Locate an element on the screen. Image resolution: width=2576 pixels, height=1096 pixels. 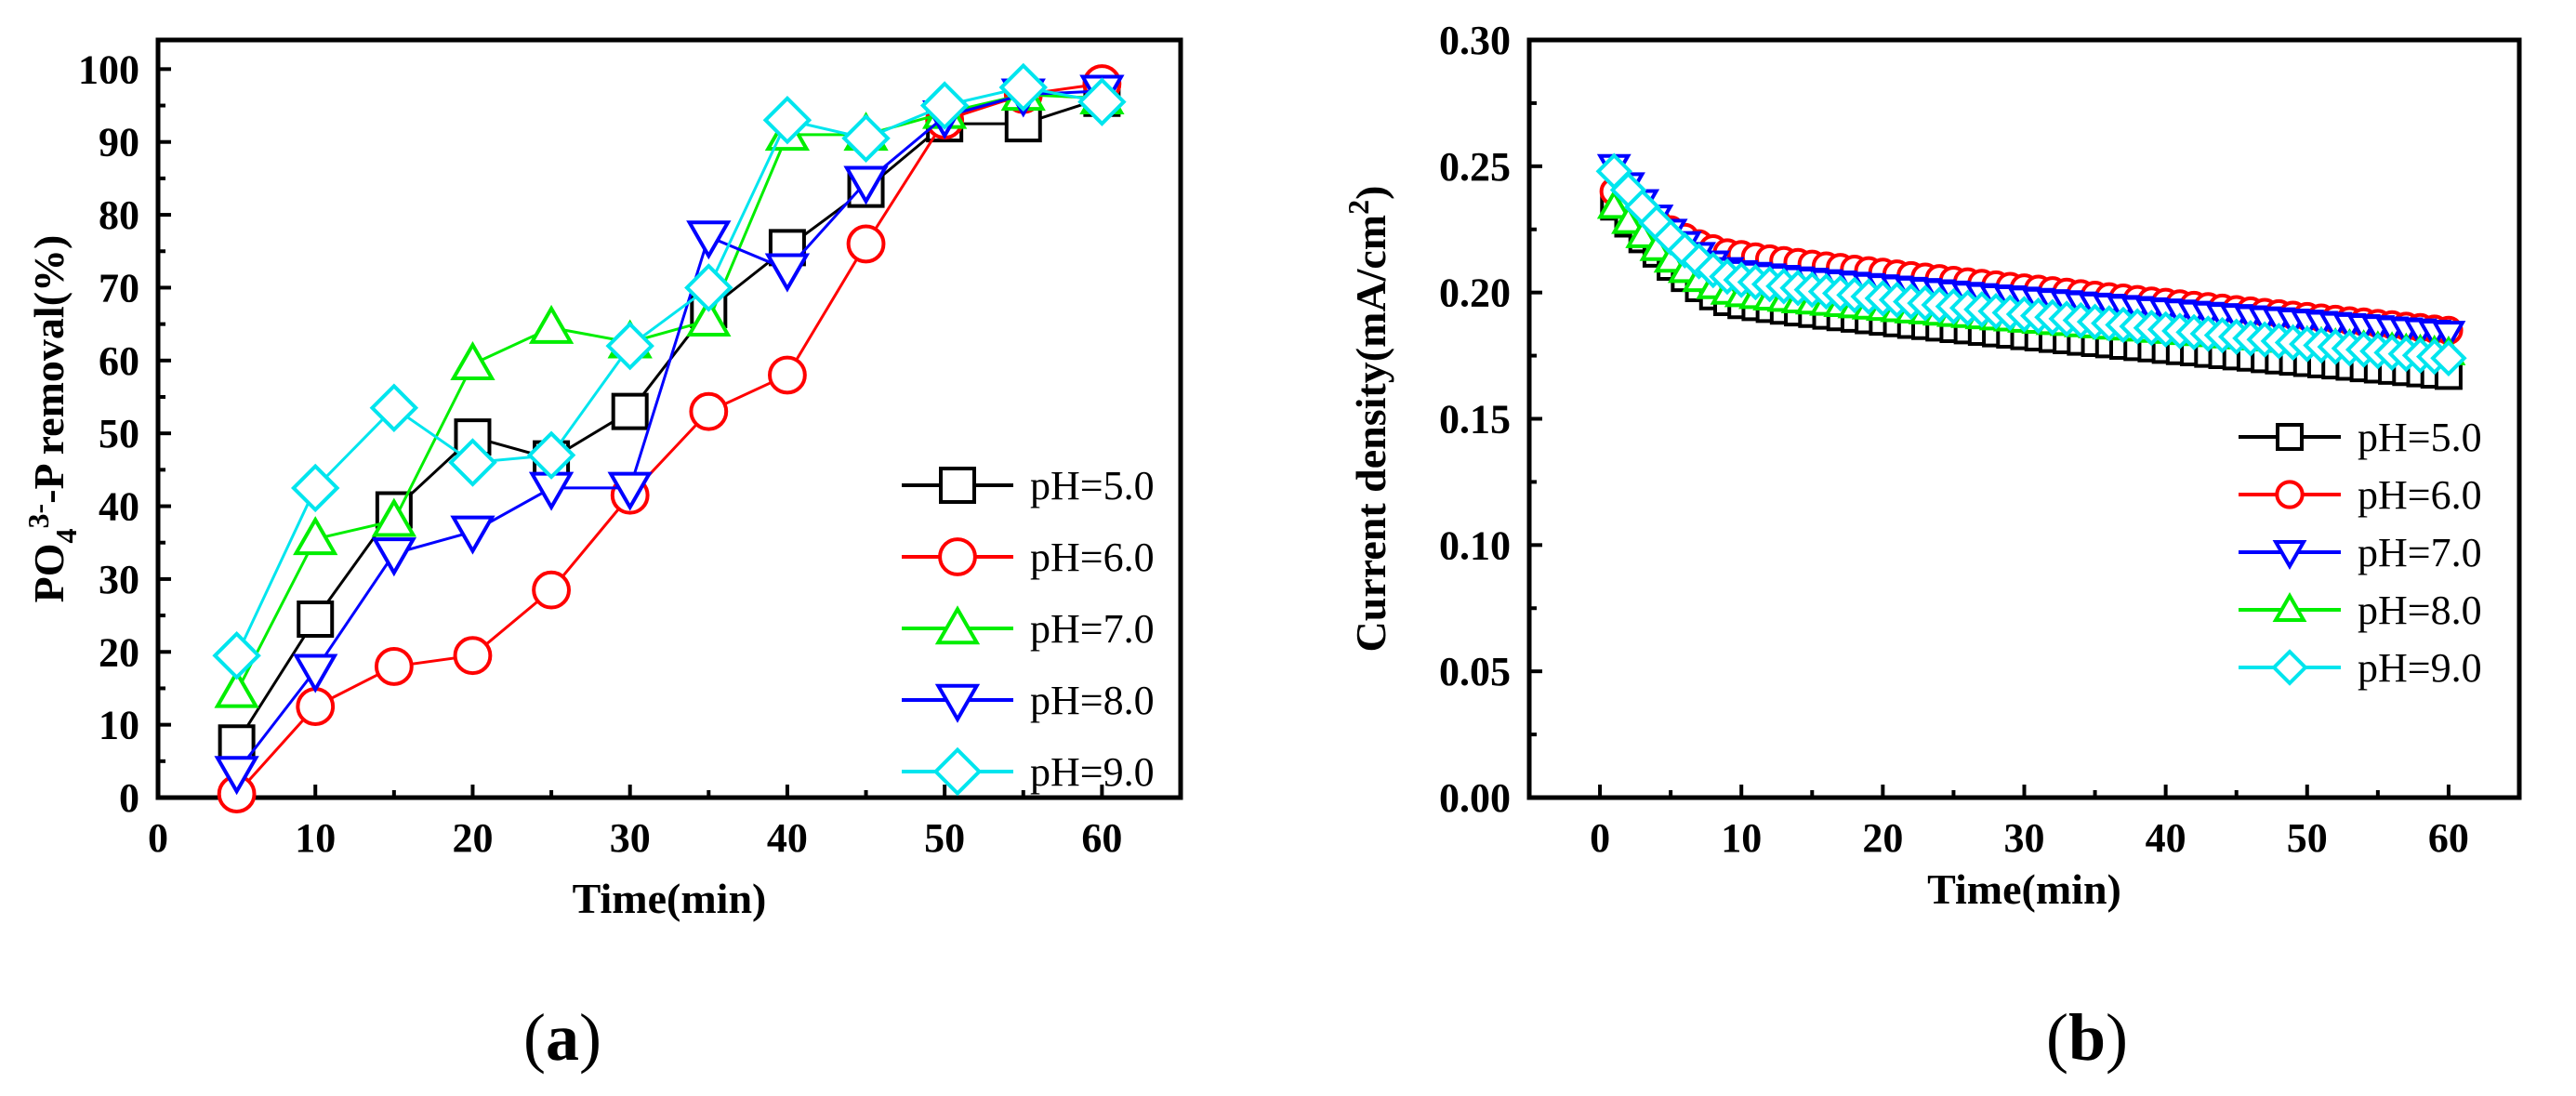
y-tick-label: 0.15 is located at coordinates (1475, 419).